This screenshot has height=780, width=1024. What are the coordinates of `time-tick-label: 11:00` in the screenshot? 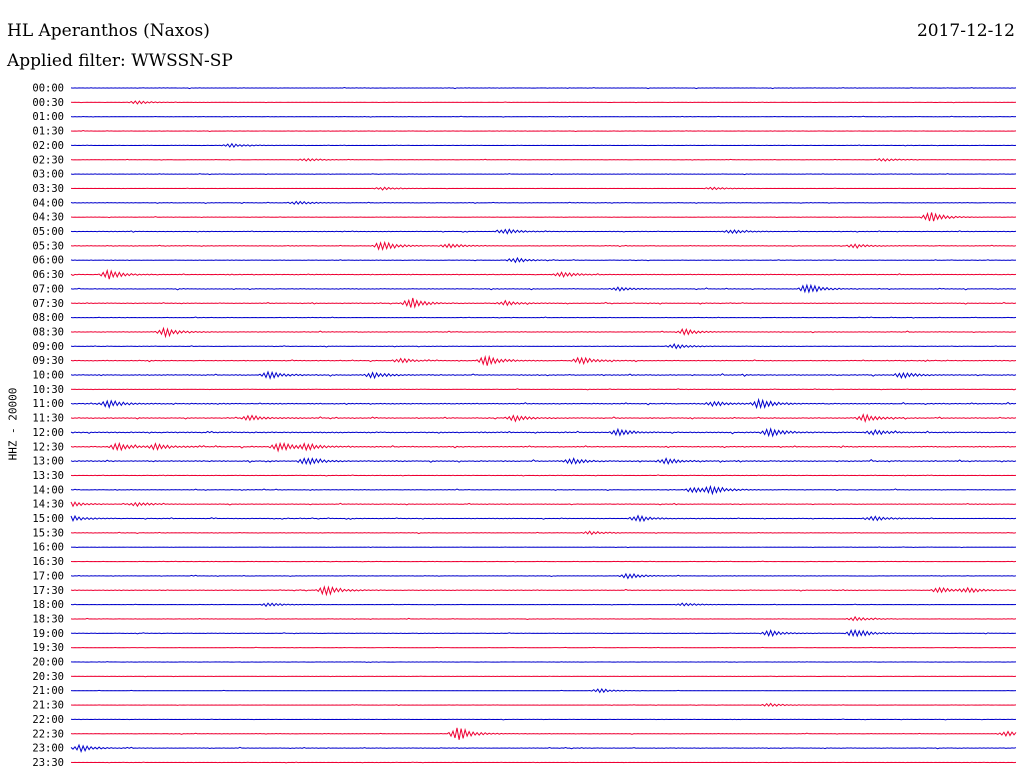 It's located at (48, 404).